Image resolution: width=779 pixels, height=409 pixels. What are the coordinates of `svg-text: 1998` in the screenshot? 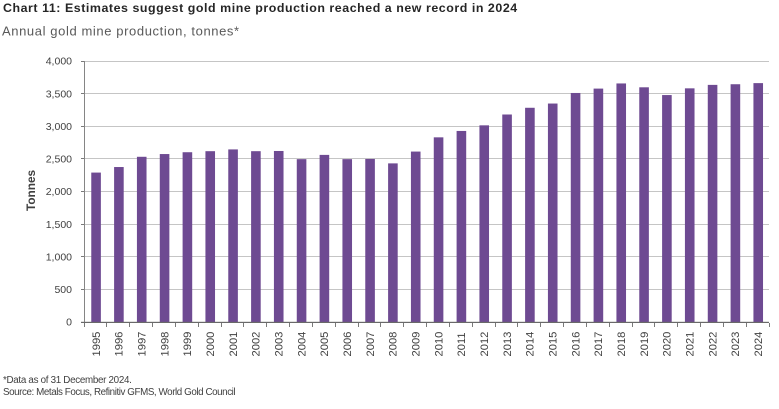 It's located at (165, 344).